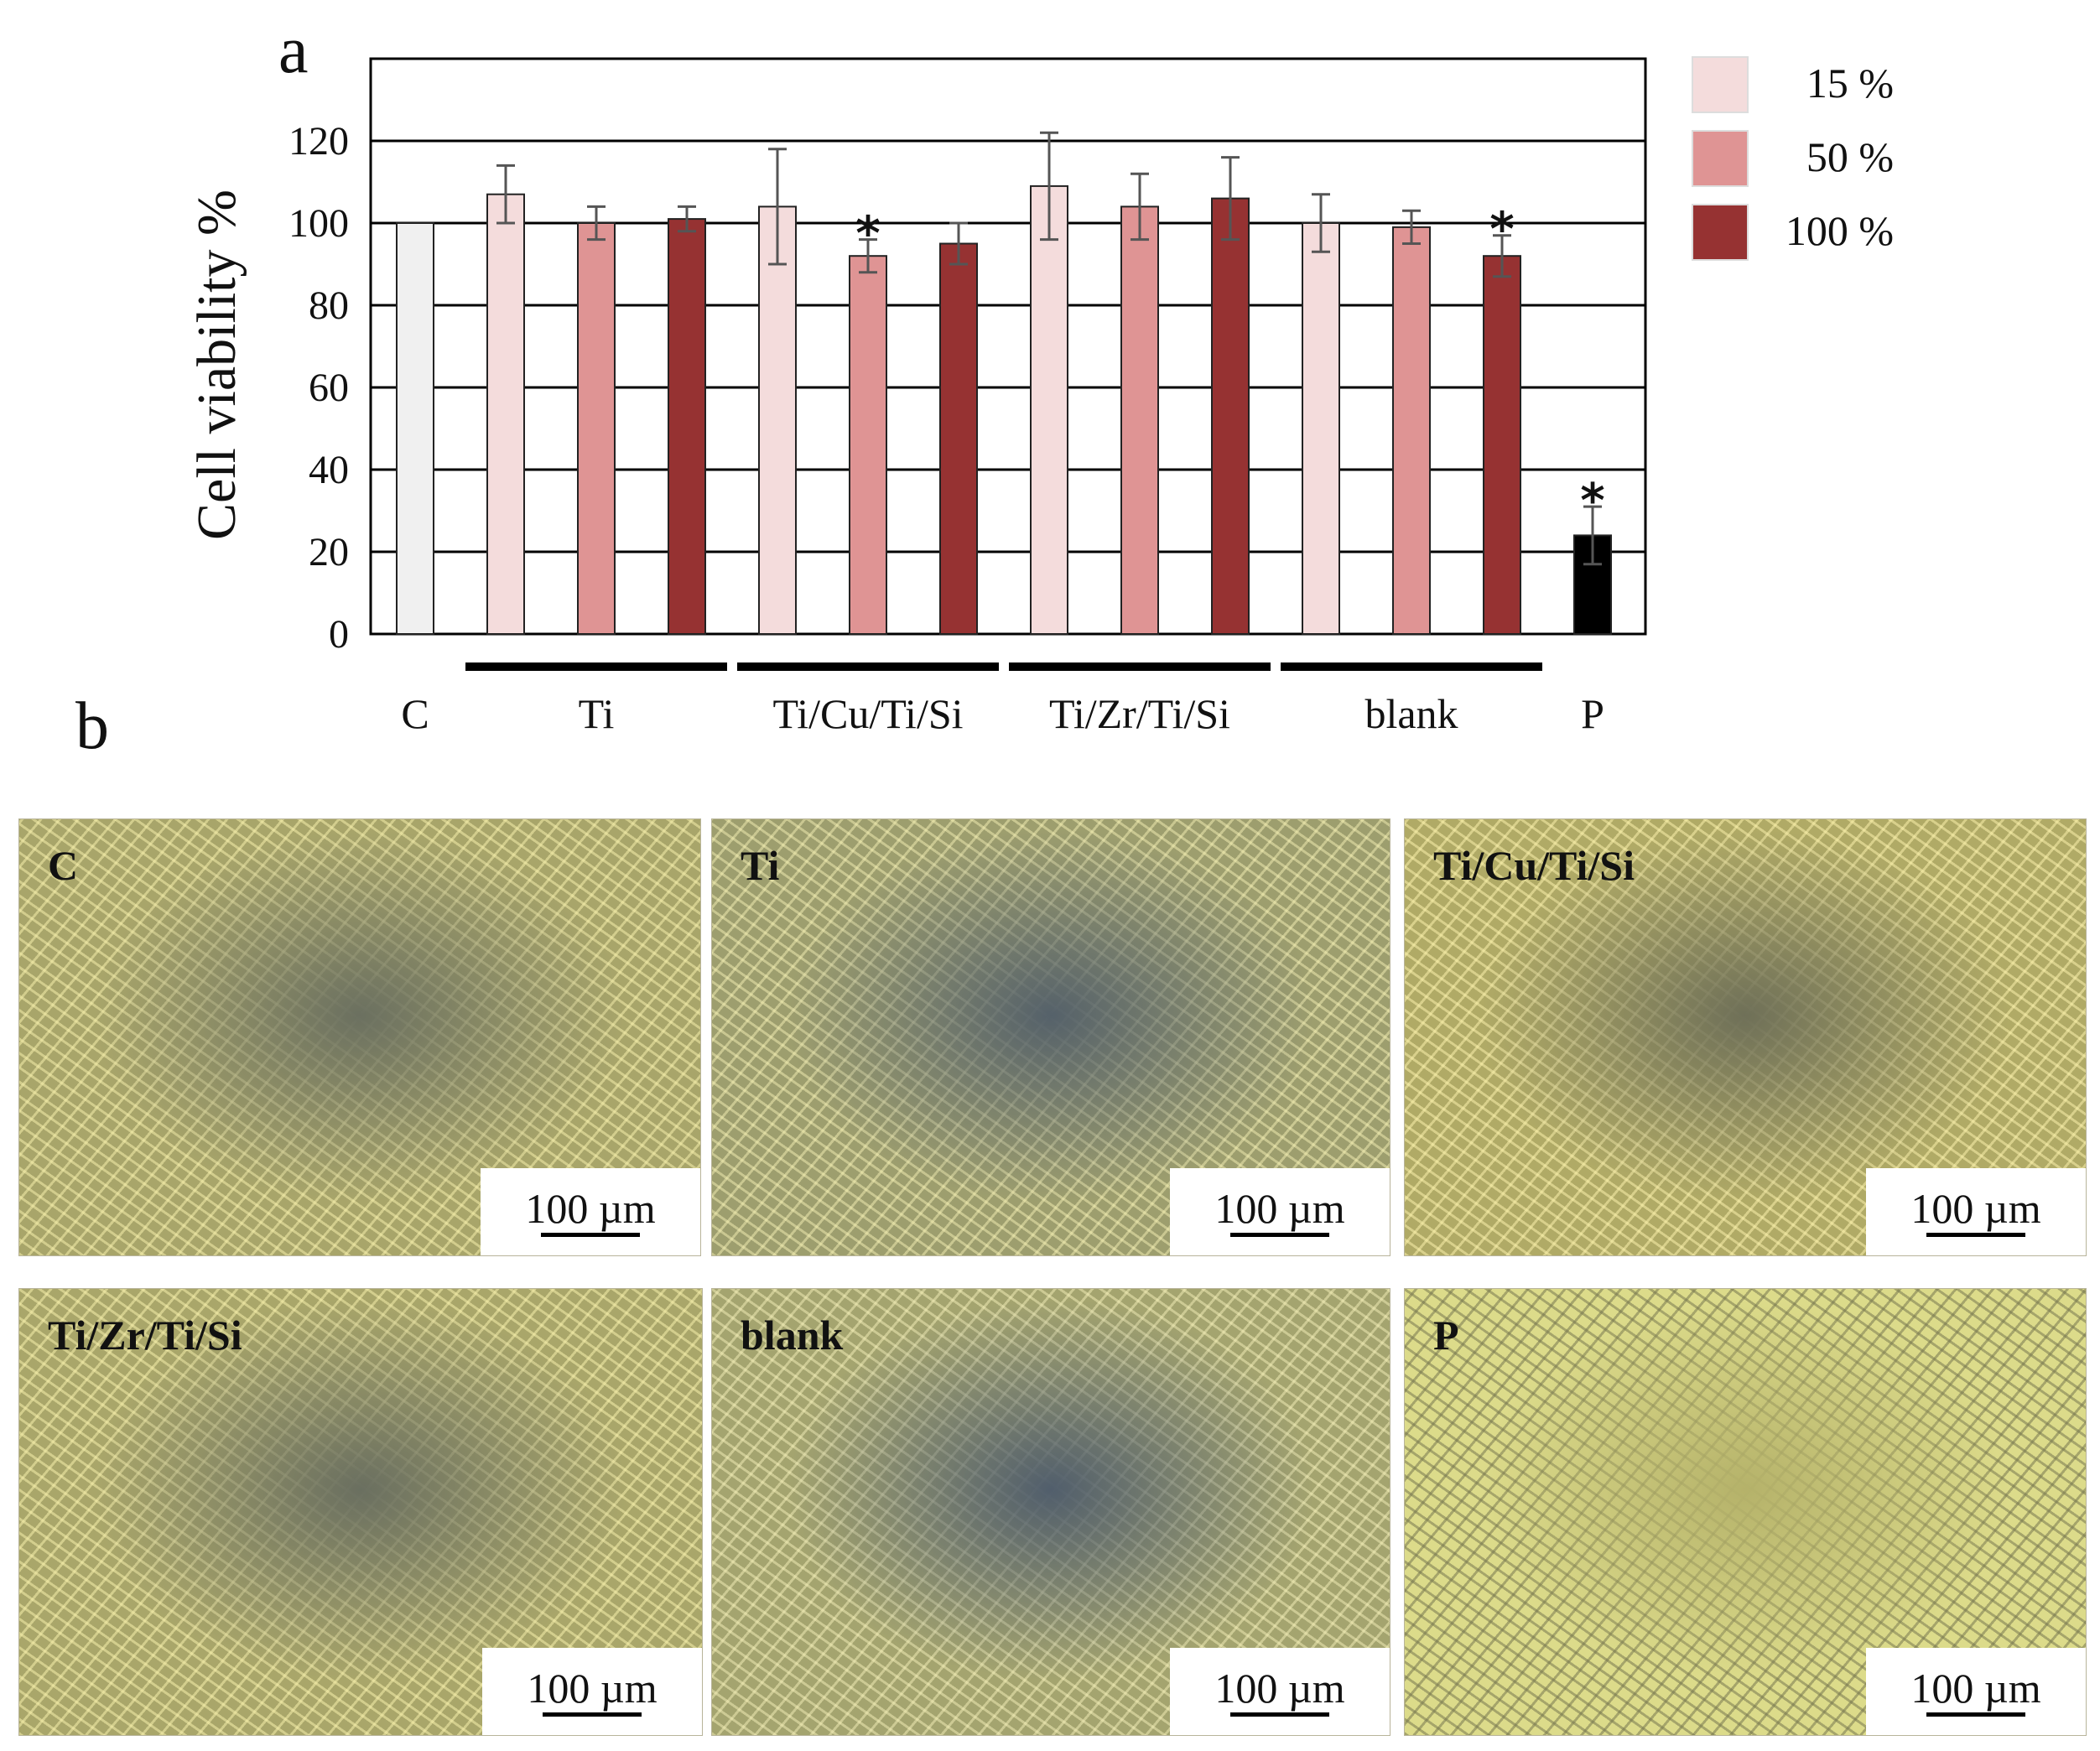 The image size is (2100, 1751). Describe the element at coordinates (760, 866) in the screenshot. I see `micrograph-label: Ti` at that location.